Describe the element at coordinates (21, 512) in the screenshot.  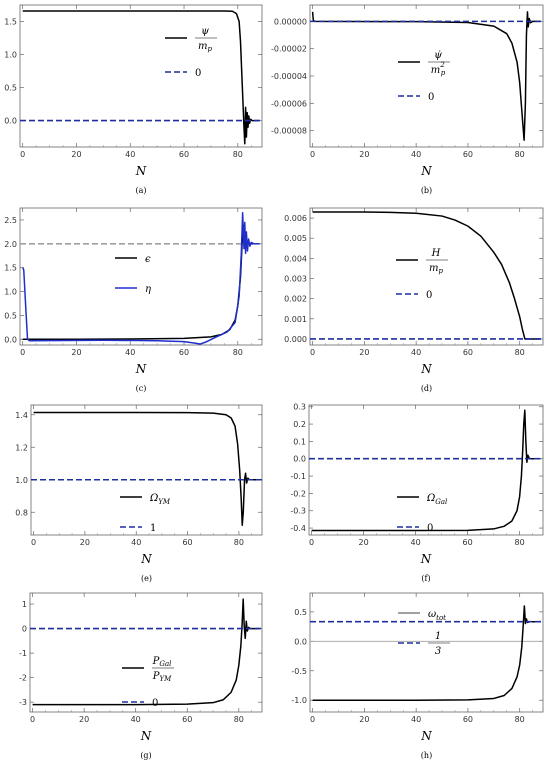
I see `y-tick-label: 0.8` at that location.